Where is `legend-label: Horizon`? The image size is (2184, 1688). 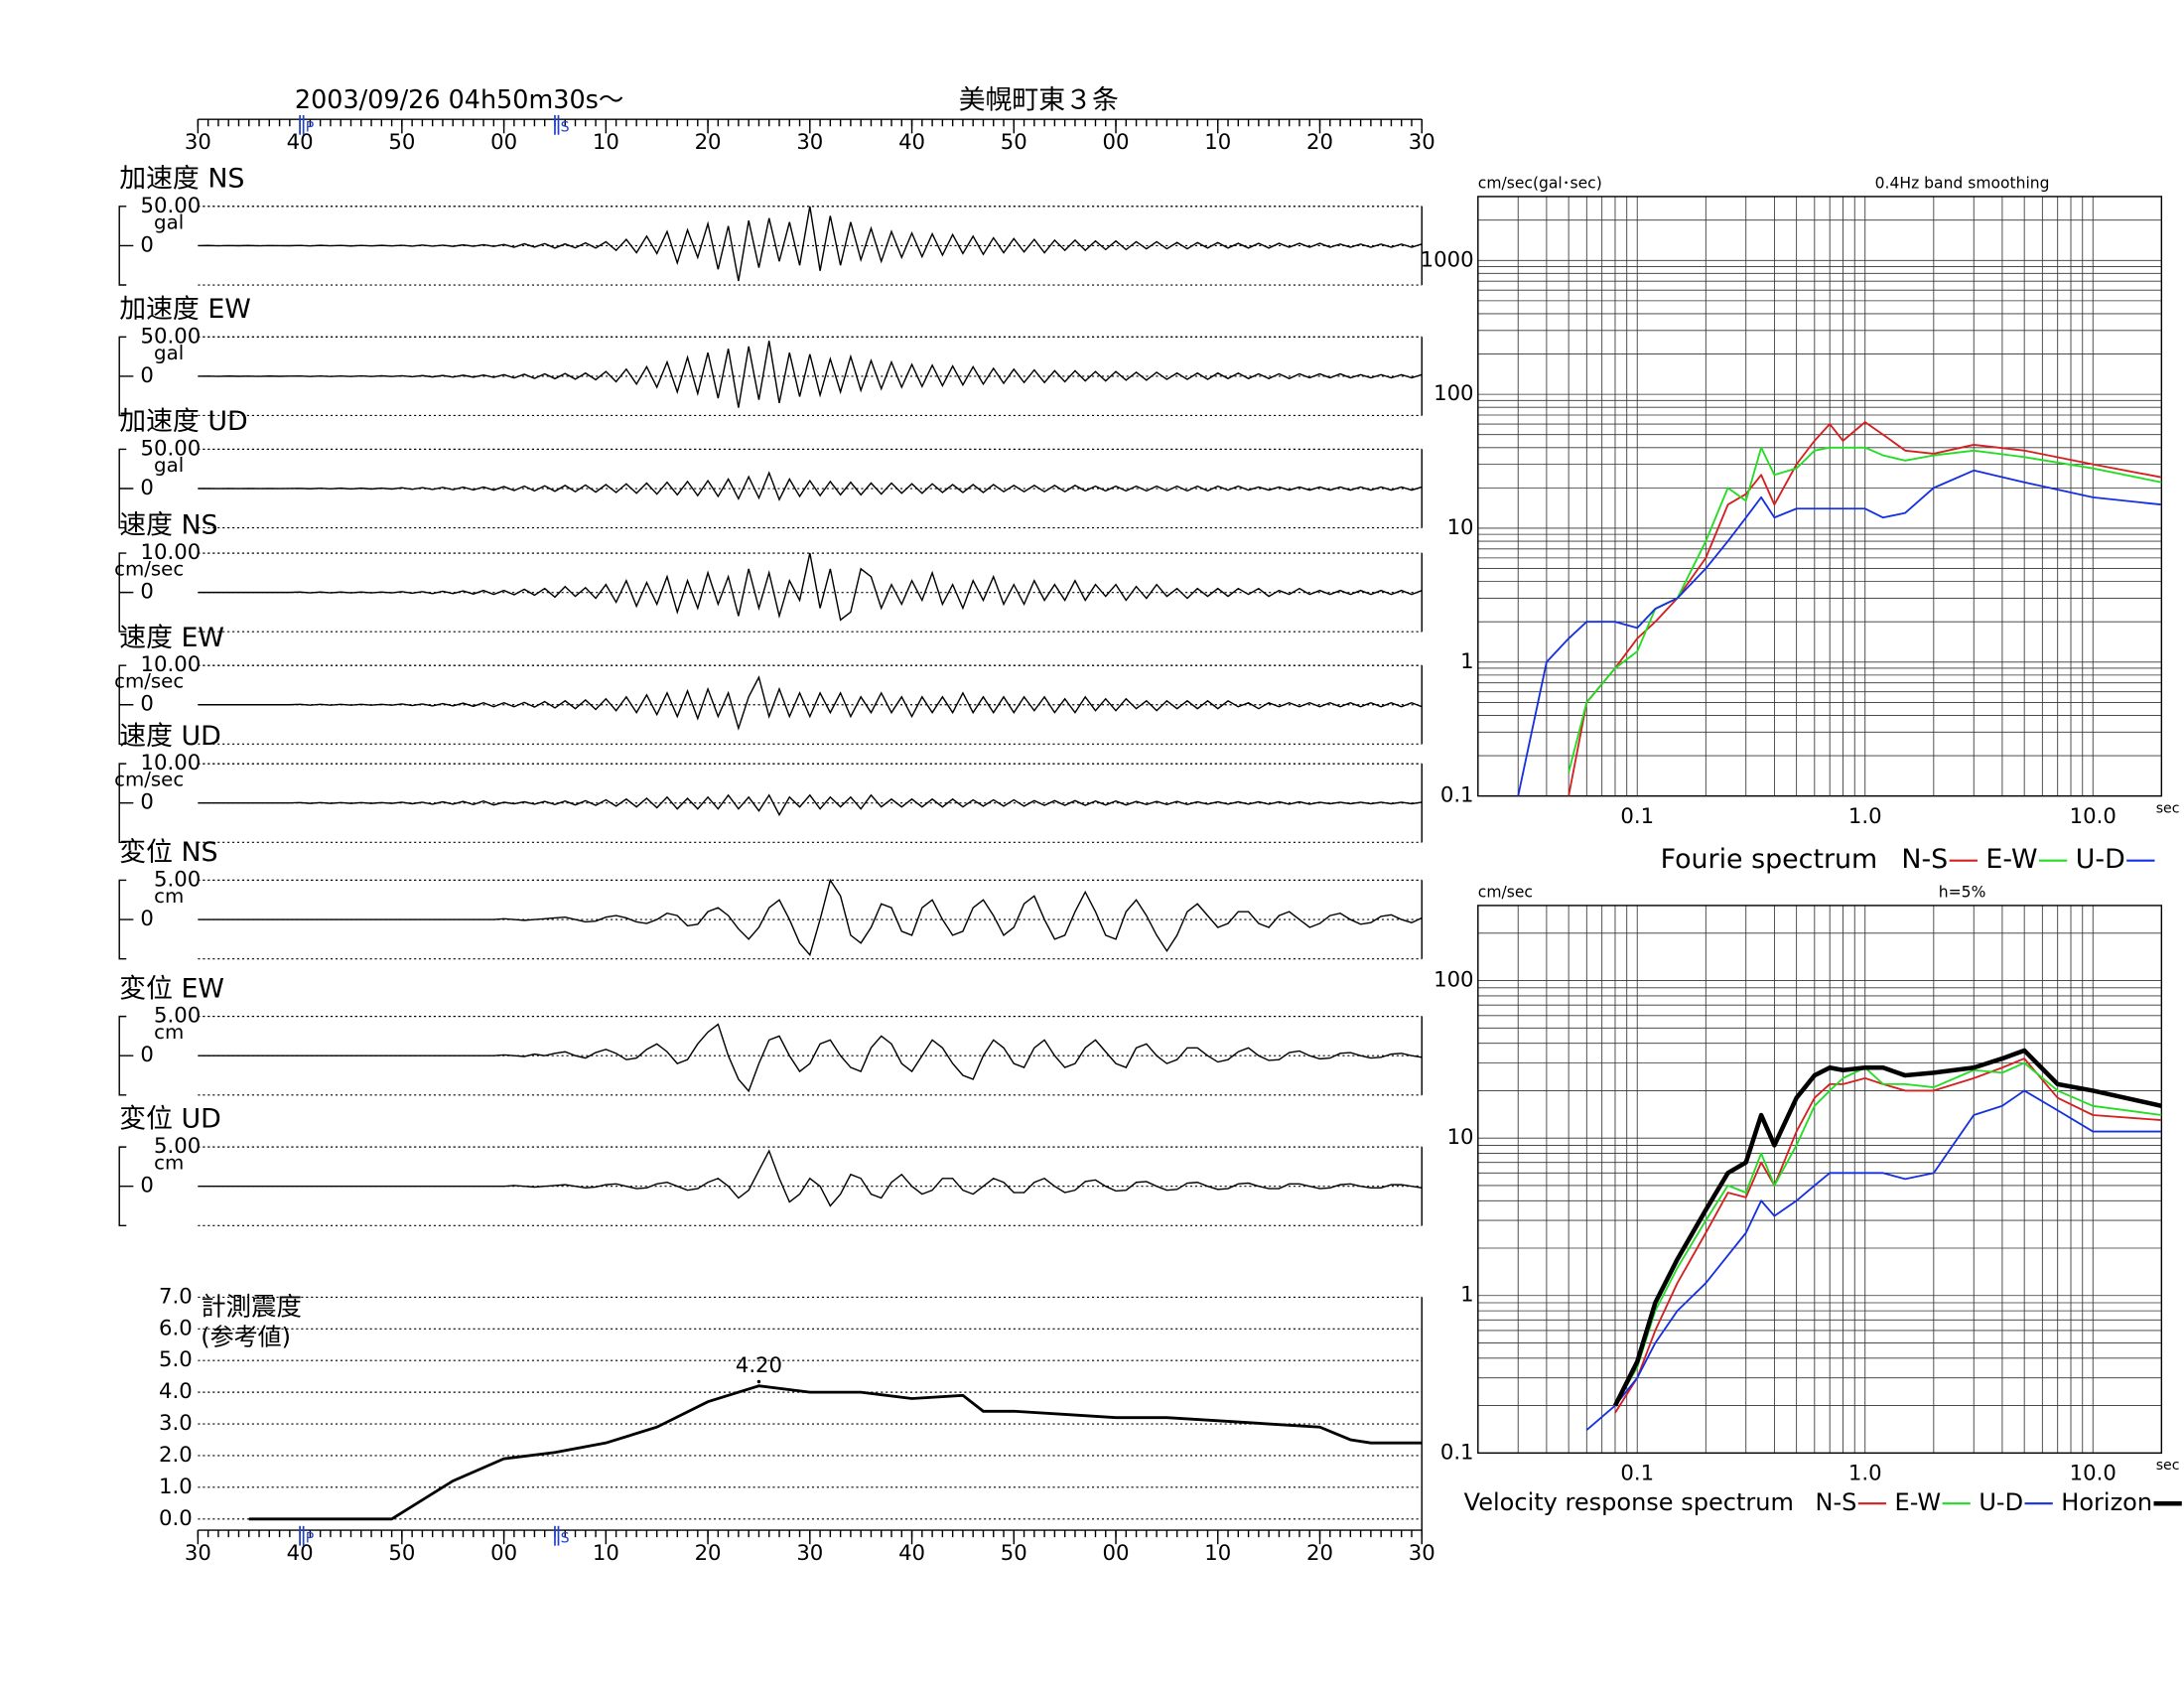 legend-label: Horizon is located at coordinates (2106, 1502).